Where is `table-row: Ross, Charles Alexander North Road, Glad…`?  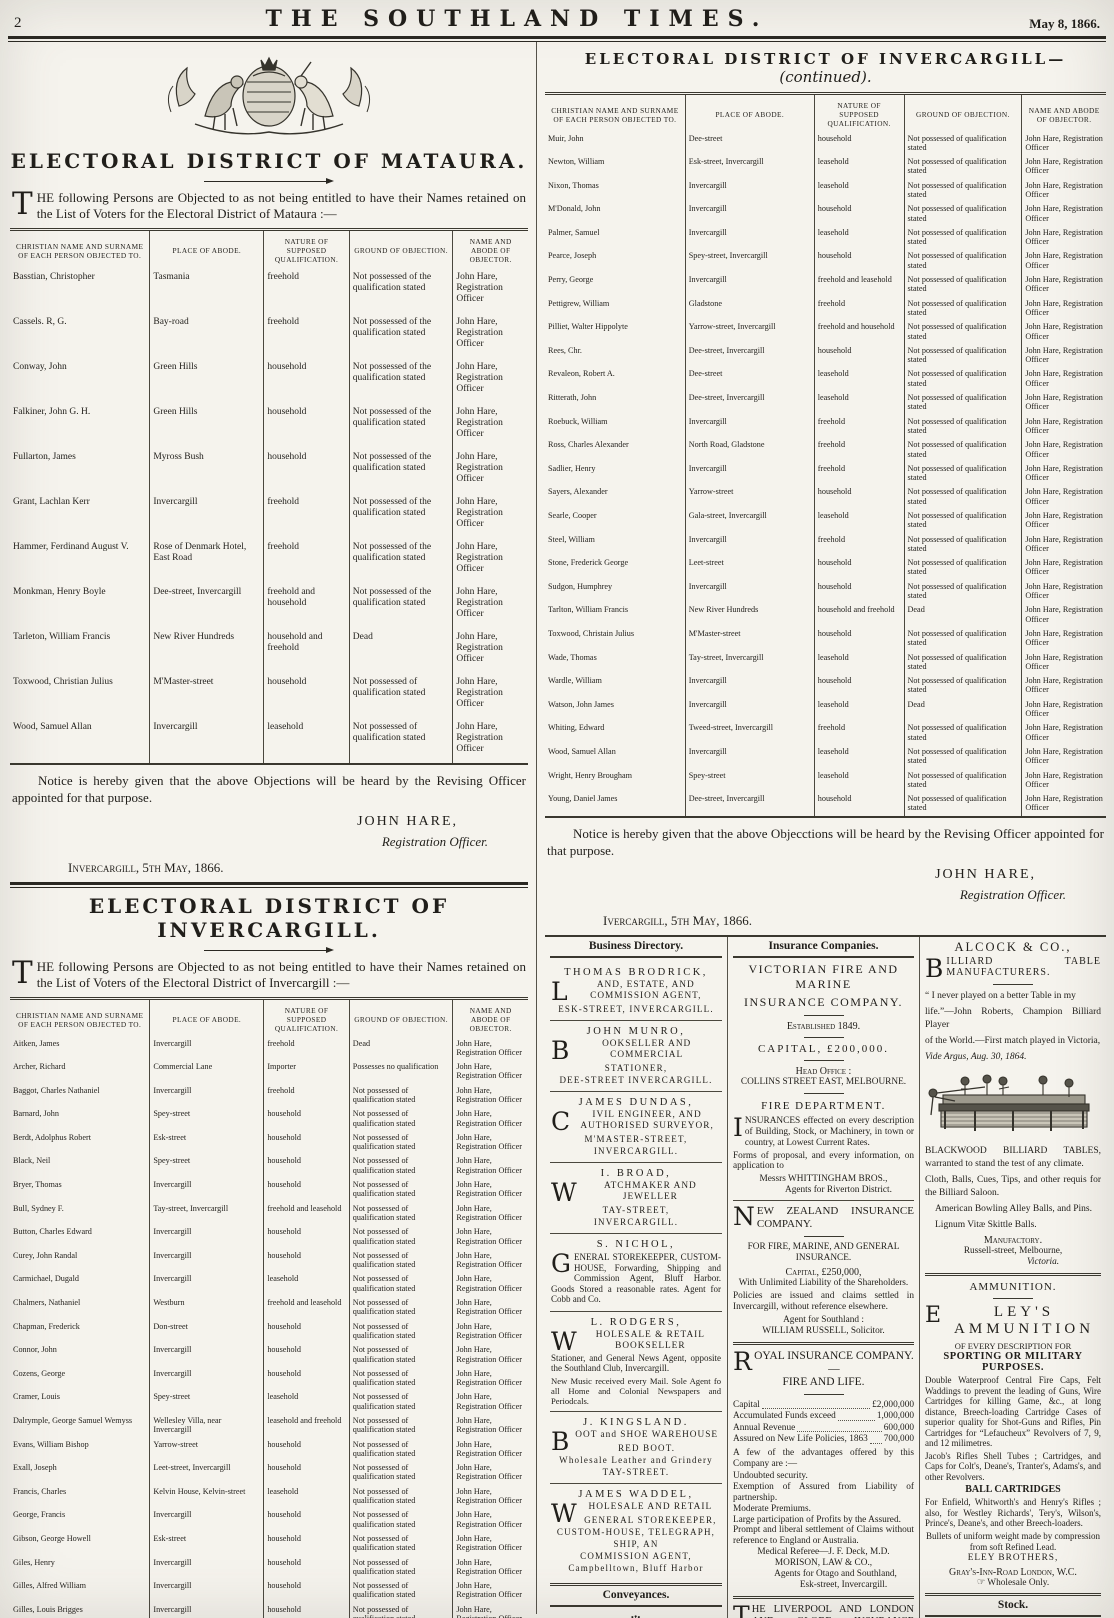
table-row: Ross, Charles Alexander North Road, Glad… is located at coordinates (825, 450).